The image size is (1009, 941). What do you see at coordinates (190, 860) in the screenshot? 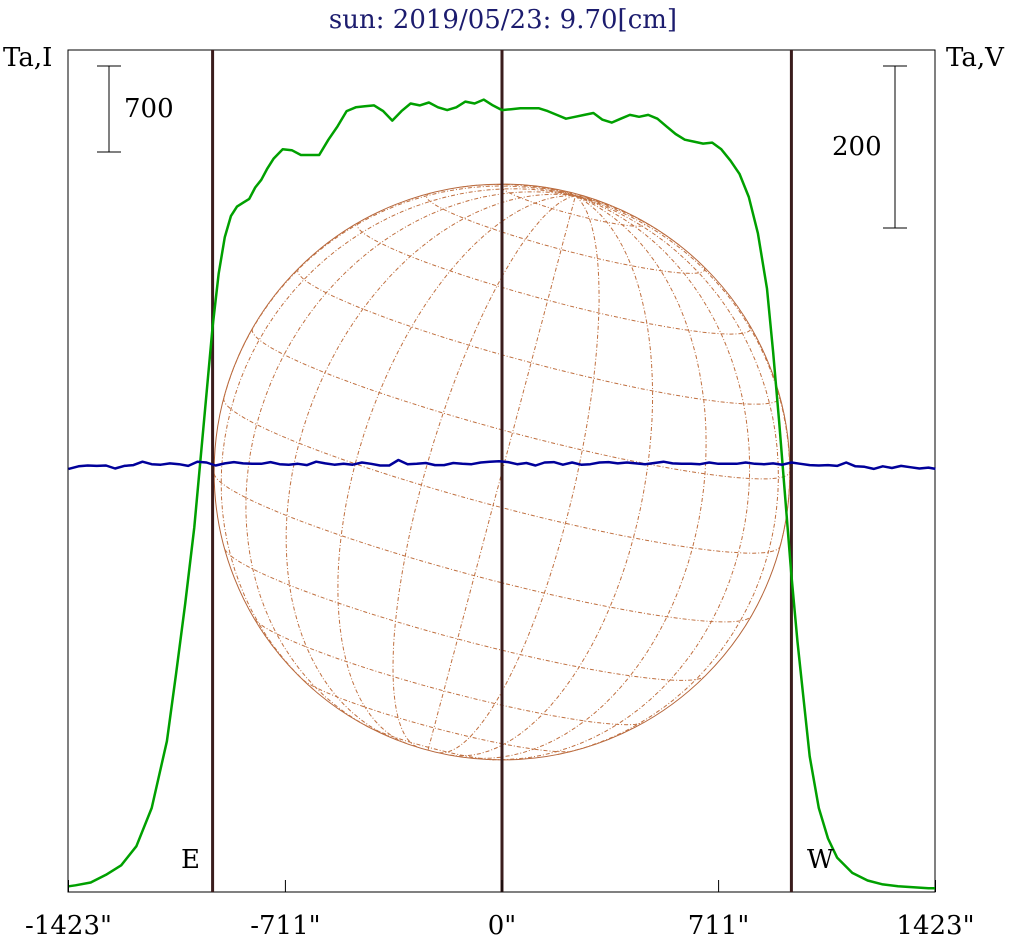
I see `east-limb-label: E` at bounding box center [190, 860].